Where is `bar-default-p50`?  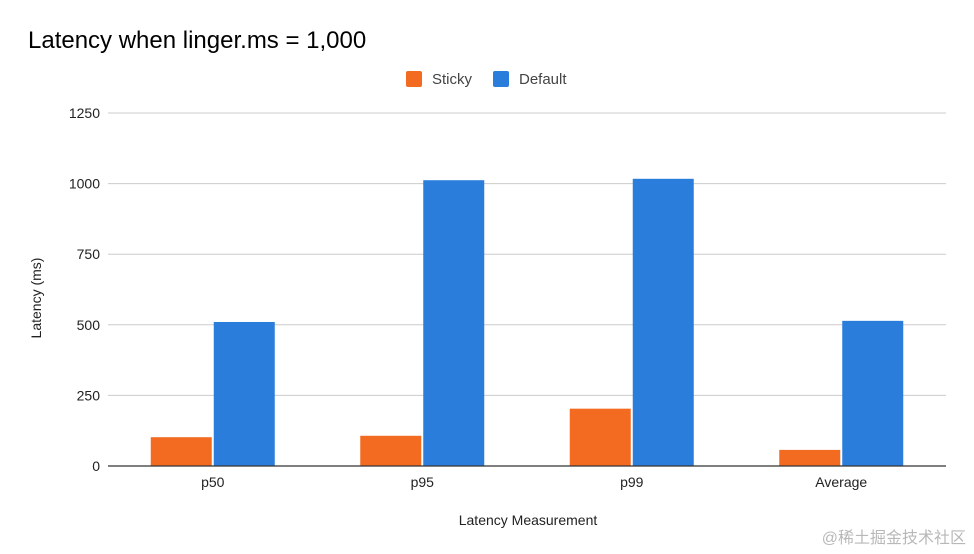 bar-default-p50 is located at coordinates (244, 393).